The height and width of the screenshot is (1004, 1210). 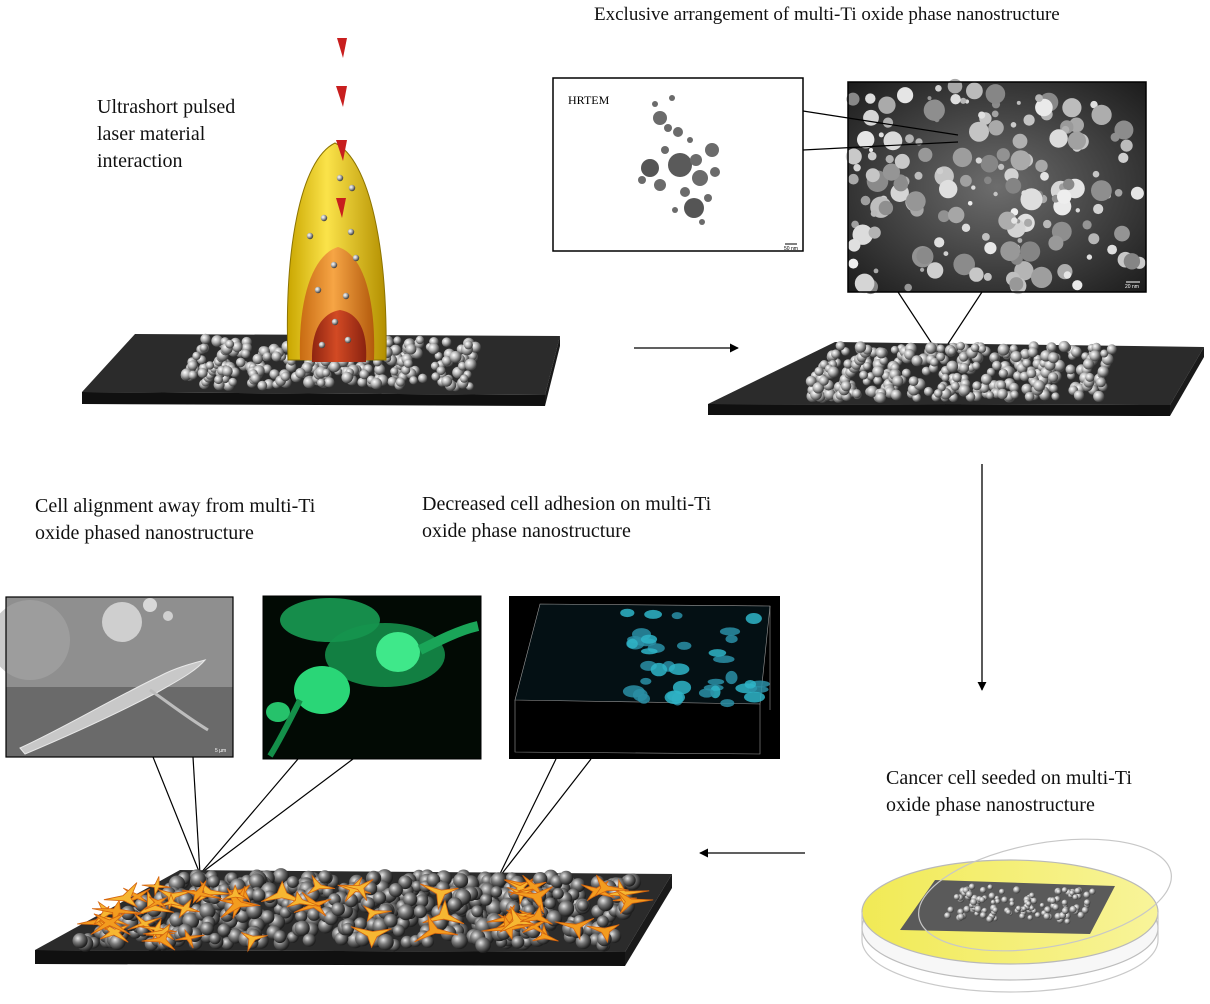 I want to click on petri-dish, so click(x=1016, y=915).